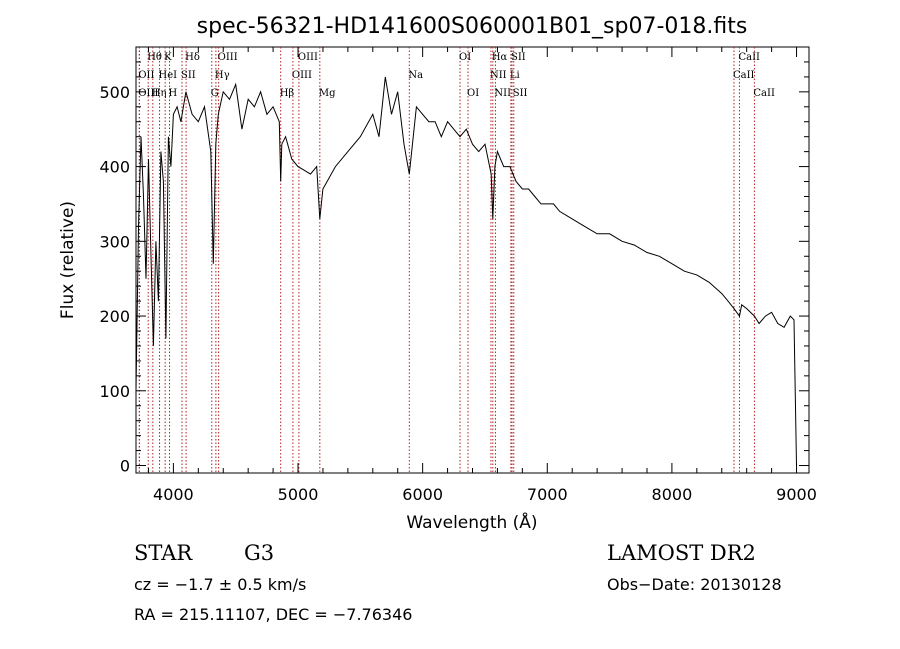 The height and width of the screenshot is (649, 900). What do you see at coordinates (422, 494) in the screenshot?
I see `x-tick-label-2: 6000` at bounding box center [422, 494].